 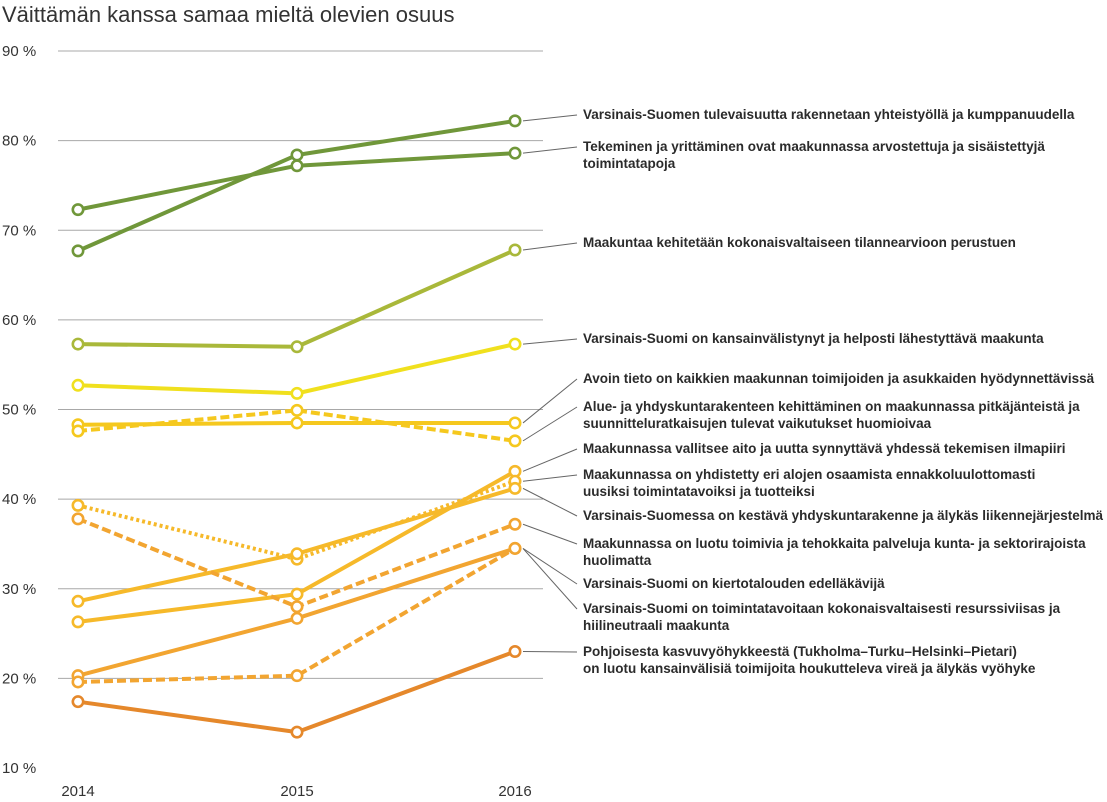 I want to click on y-tick-label: 30 %, so click(x=19, y=589).